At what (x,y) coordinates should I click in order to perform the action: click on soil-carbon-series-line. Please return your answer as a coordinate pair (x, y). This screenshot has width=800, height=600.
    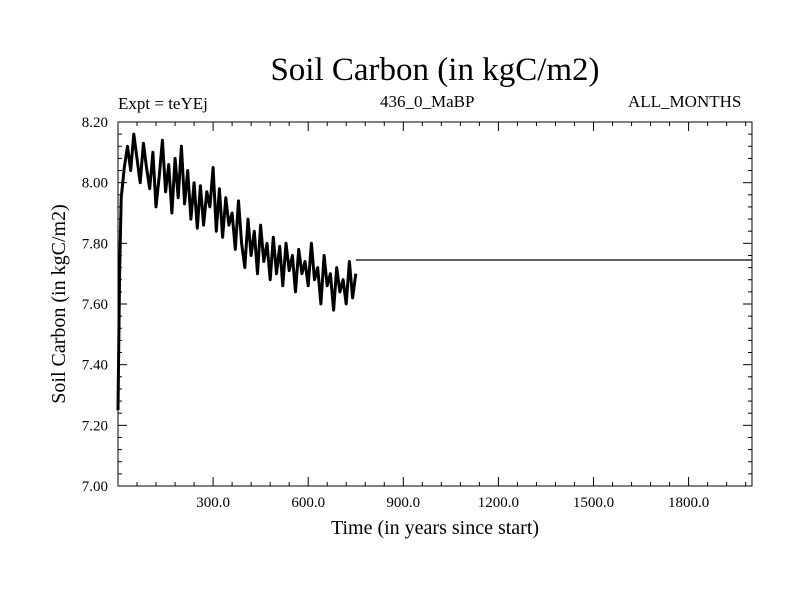
    Looking at the image, I should click on (237, 271).